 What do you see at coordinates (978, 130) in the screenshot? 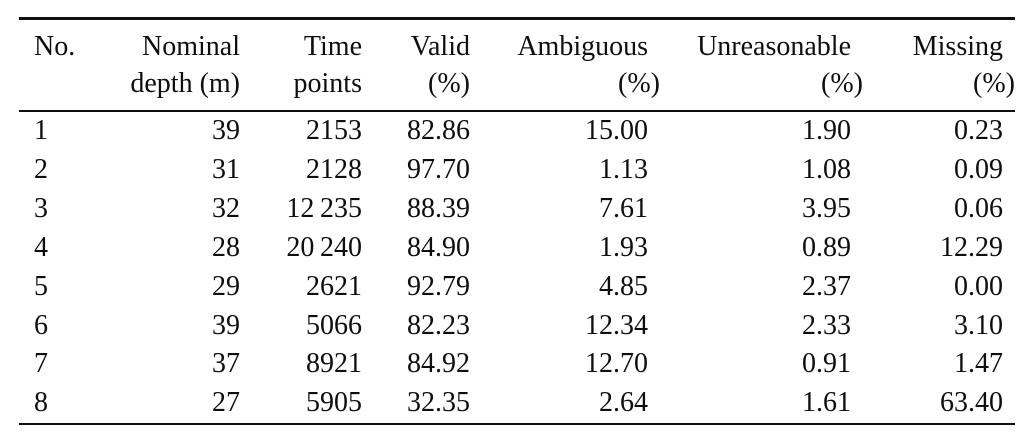
I see `cell-missing: 0.23` at bounding box center [978, 130].